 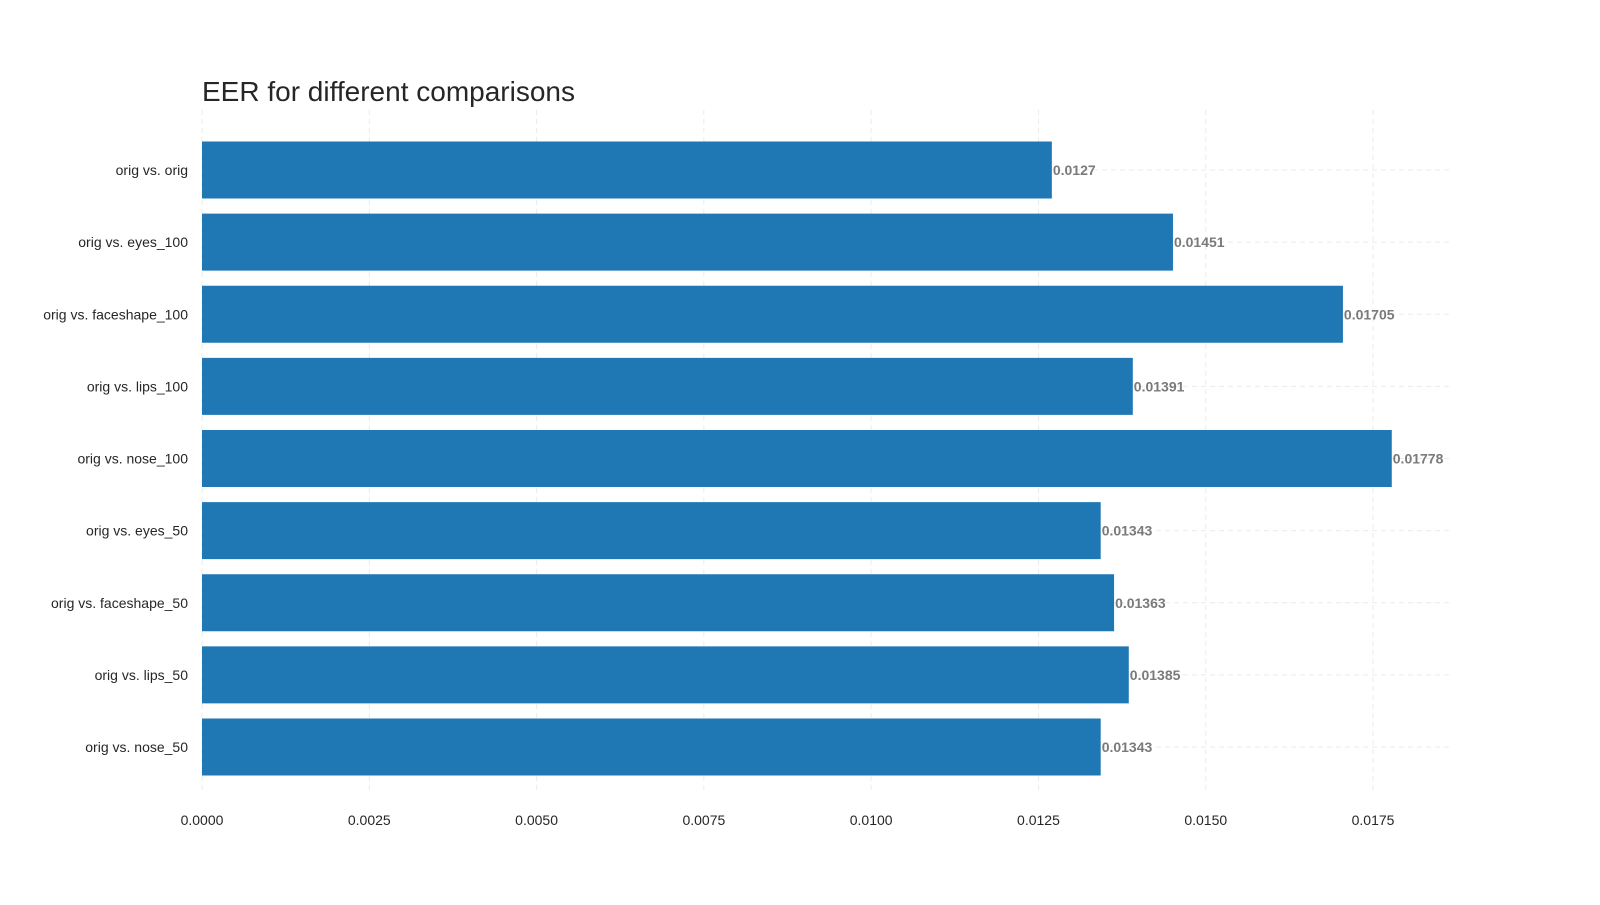 I want to click on x-tick-label: 0.0025, so click(x=369, y=820).